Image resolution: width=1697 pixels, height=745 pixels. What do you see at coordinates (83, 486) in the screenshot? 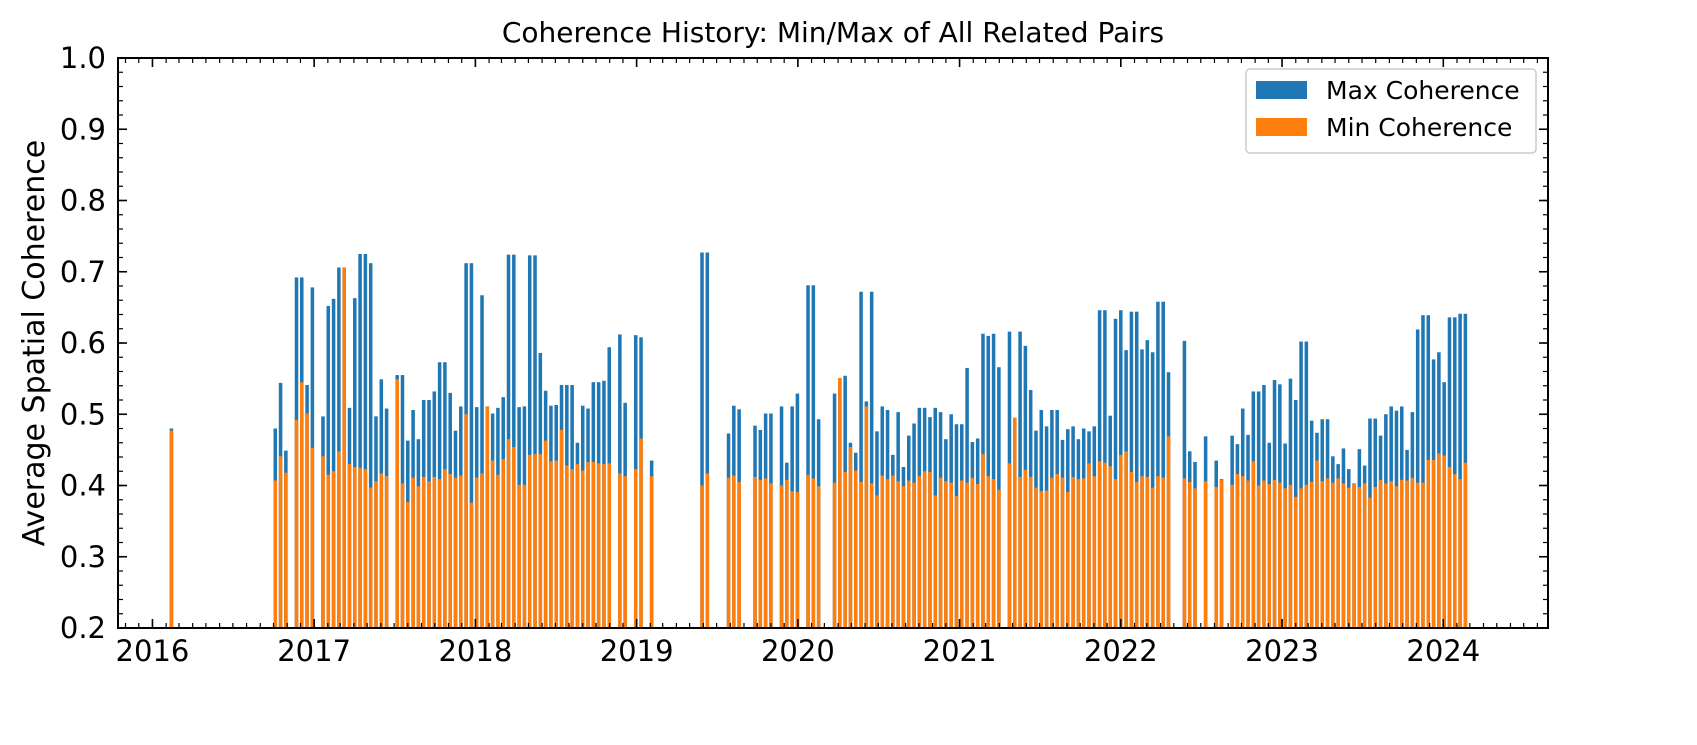
I see `y-tick-label: 0.4` at bounding box center [83, 486].